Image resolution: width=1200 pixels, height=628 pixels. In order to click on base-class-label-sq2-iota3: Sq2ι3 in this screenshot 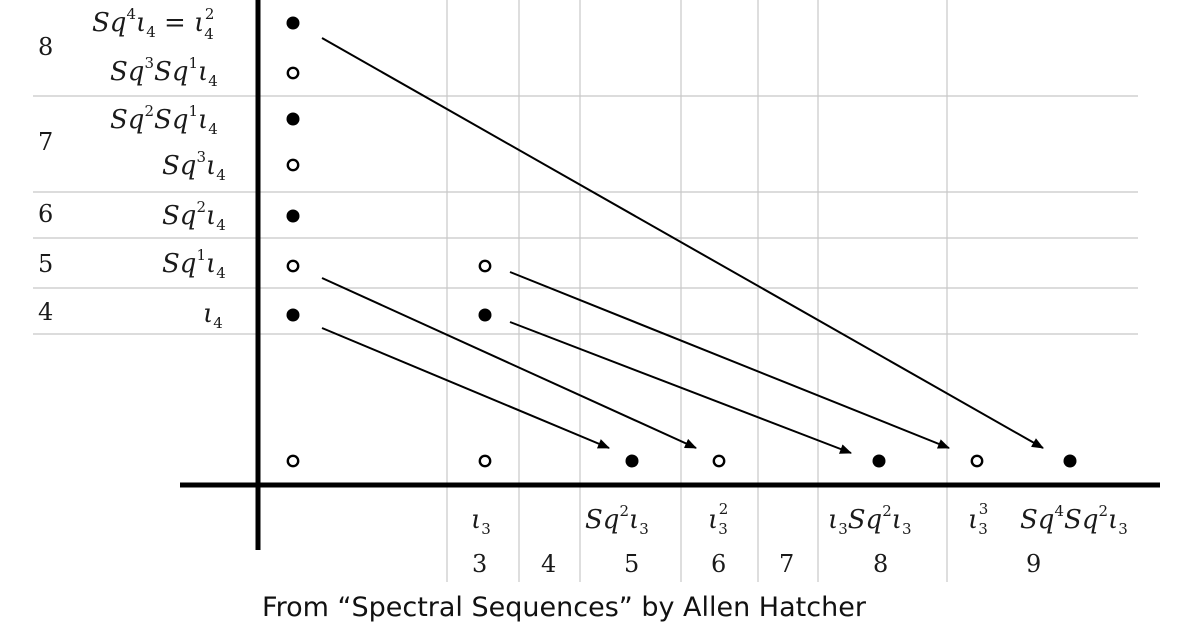, I will do `click(617, 520)`.